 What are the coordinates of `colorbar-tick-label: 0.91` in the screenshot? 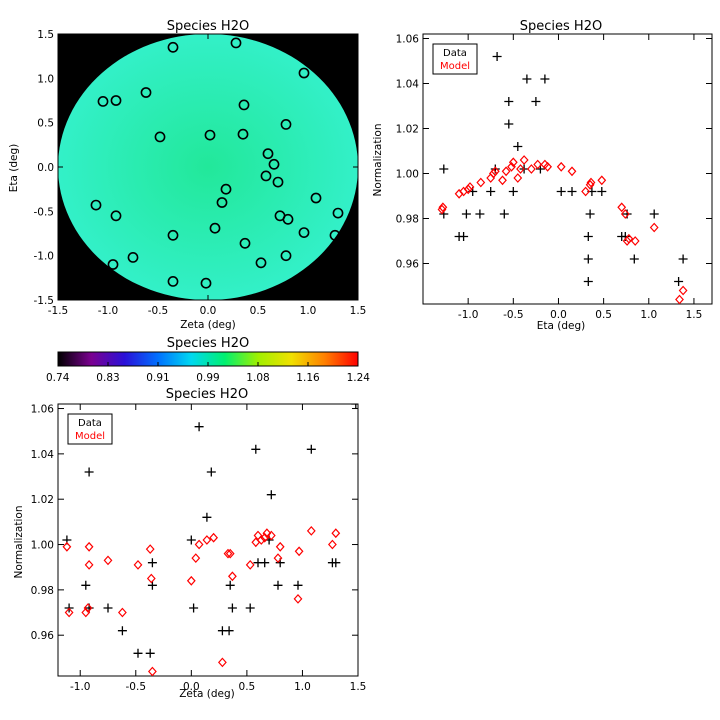 It's located at (157, 378).